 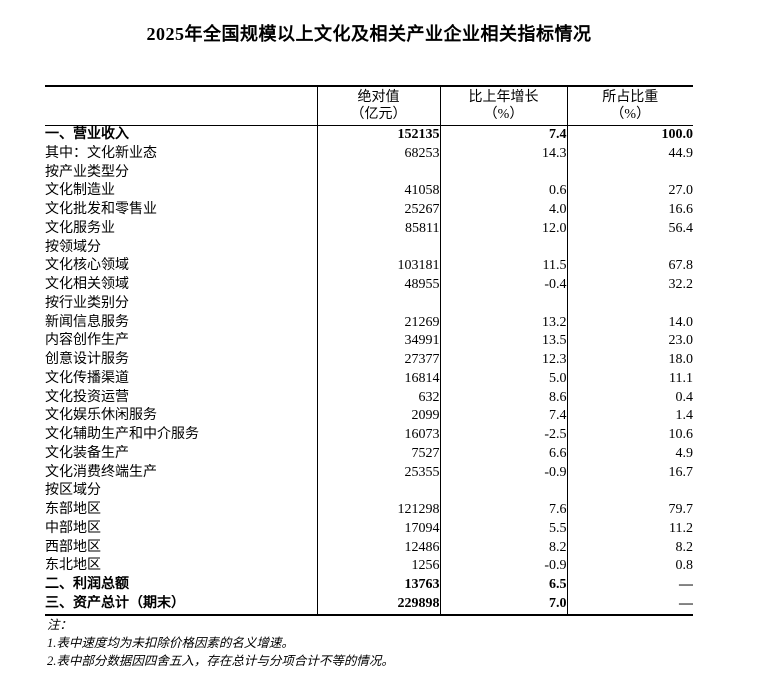 I want to click on cell-share: 67.8, so click(x=681, y=266).